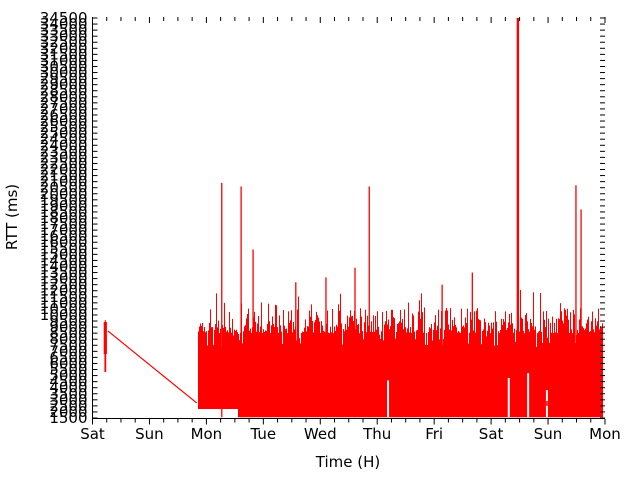 The height and width of the screenshot is (480, 640). What do you see at coordinates (64, 206) in the screenshot?
I see `y-tick-label: 19000` at bounding box center [64, 206].